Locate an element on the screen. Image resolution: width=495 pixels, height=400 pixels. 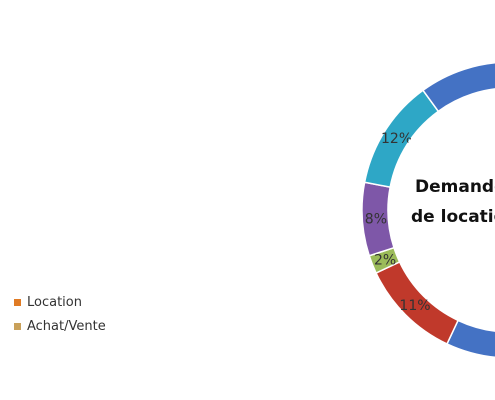
slice-label-4: 12% is located at coordinates (396, 139).